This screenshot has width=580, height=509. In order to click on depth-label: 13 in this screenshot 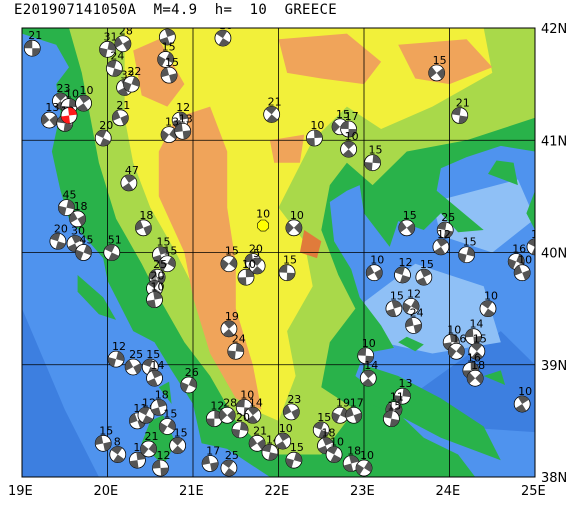, I will do `click(172, 122)`.